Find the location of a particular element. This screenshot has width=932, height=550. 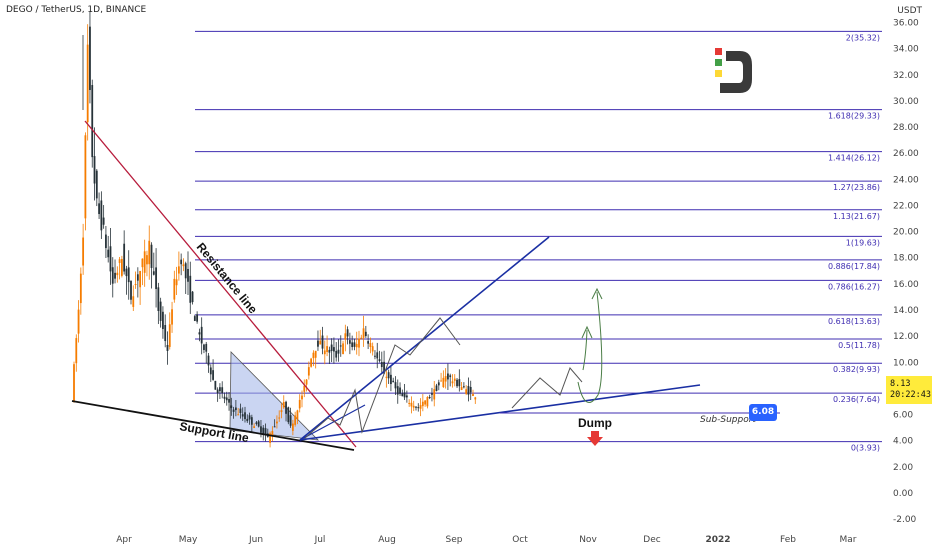

x-tick-label: Apr is located at coordinates (124, 540).